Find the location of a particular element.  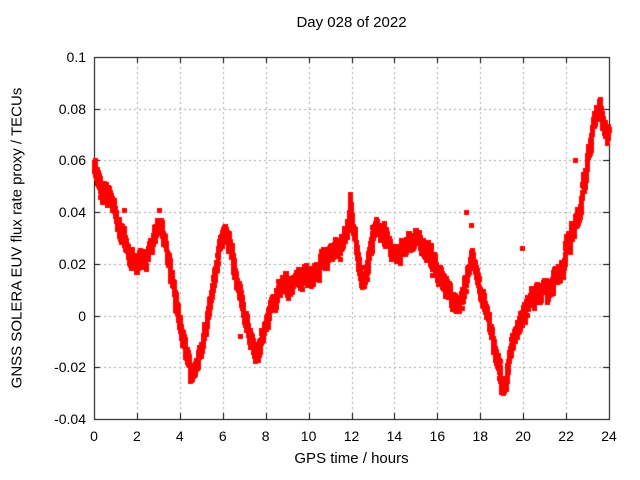

x-tick-label: 20 is located at coordinates (523, 436).